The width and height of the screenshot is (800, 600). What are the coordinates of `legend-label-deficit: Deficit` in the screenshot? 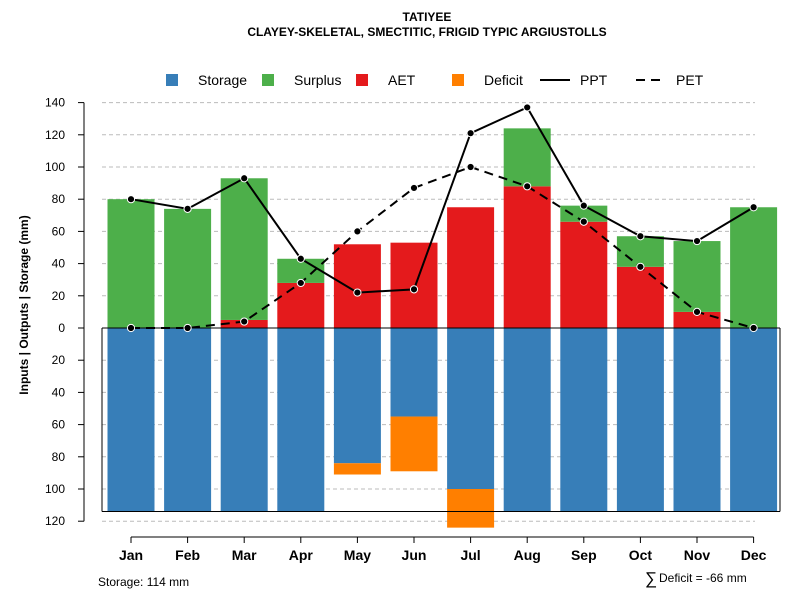 It's located at (503, 80).